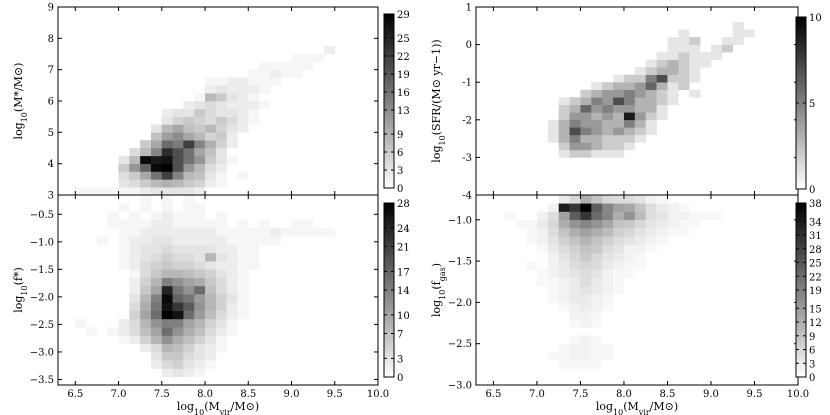  What do you see at coordinates (396, 291) in the screenshot?
I see `colorbar: 0 3 7 10 14 17 21 24 28` at bounding box center [396, 291].